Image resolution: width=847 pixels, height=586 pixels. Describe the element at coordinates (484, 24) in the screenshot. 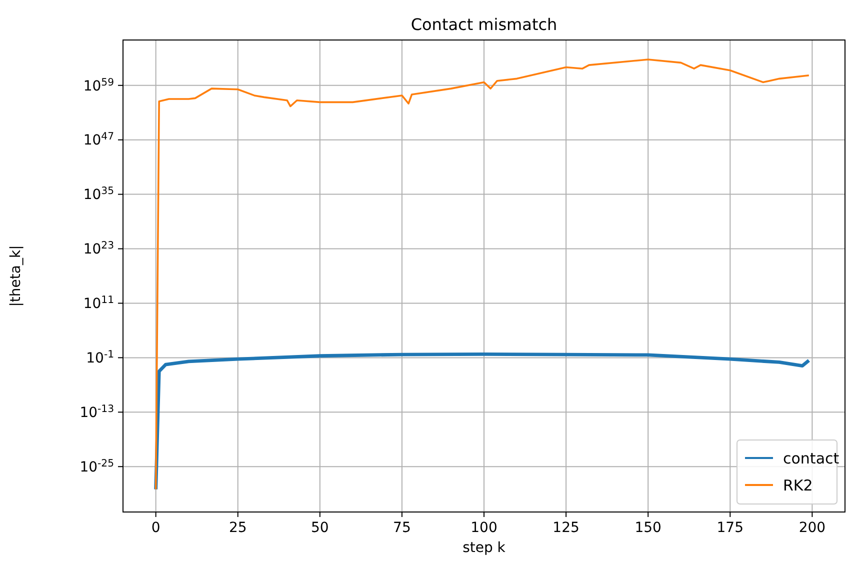

I see `chart-title: Contact mismatch` at that location.